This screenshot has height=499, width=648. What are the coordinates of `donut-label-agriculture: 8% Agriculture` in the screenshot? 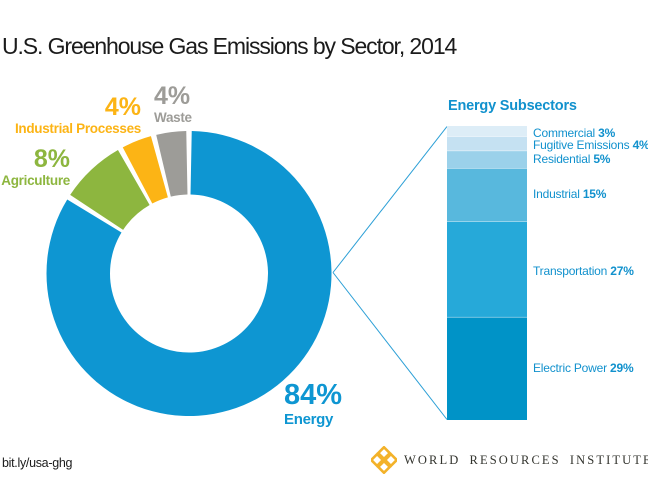 It's located at (35, 167).